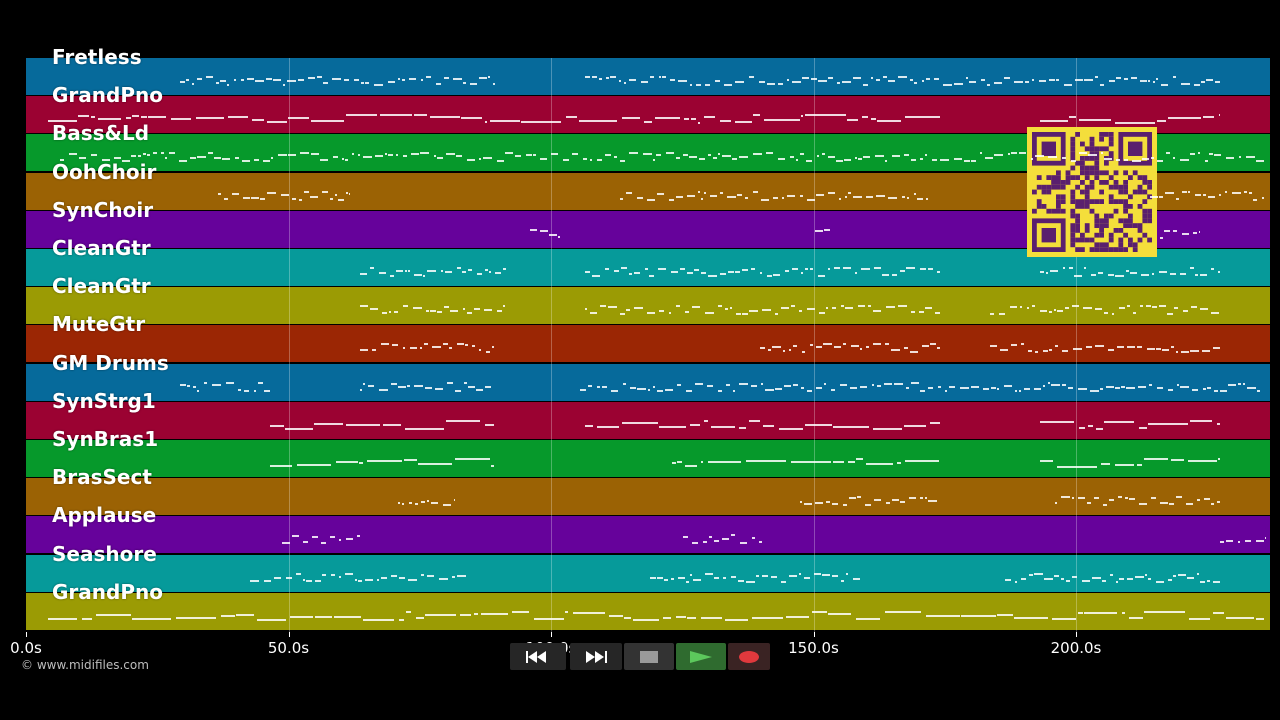 This screenshot has width=1280, height=720. Describe the element at coordinates (813, 648) in the screenshot. I see `tick-label: 150.0s` at that location.